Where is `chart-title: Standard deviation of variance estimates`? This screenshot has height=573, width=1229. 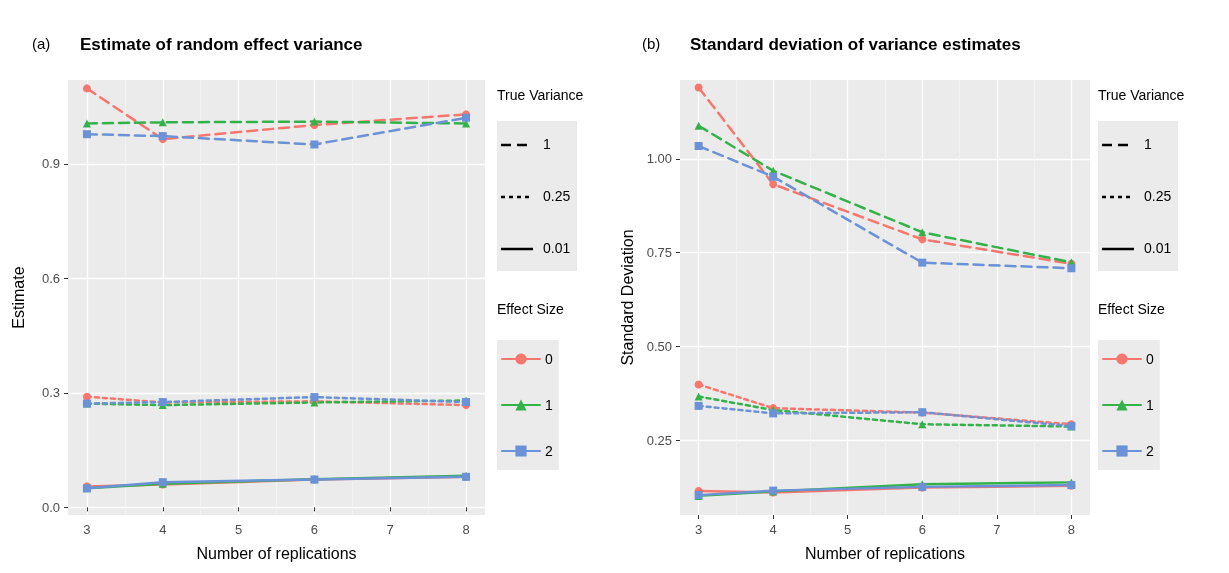 chart-title: Standard deviation of variance estimates is located at coordinates (855, 44).